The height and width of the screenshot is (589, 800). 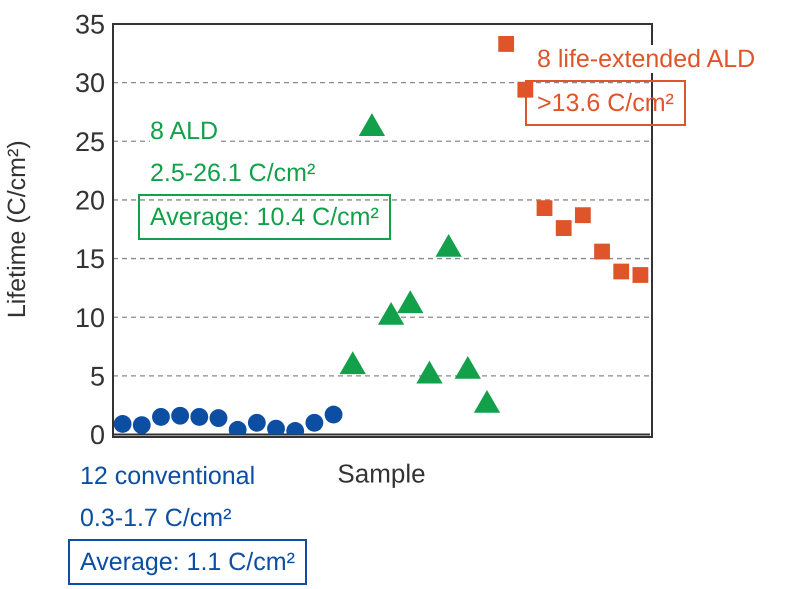 I want to click on y-tick-label: 20, so click(x=89, y=201).